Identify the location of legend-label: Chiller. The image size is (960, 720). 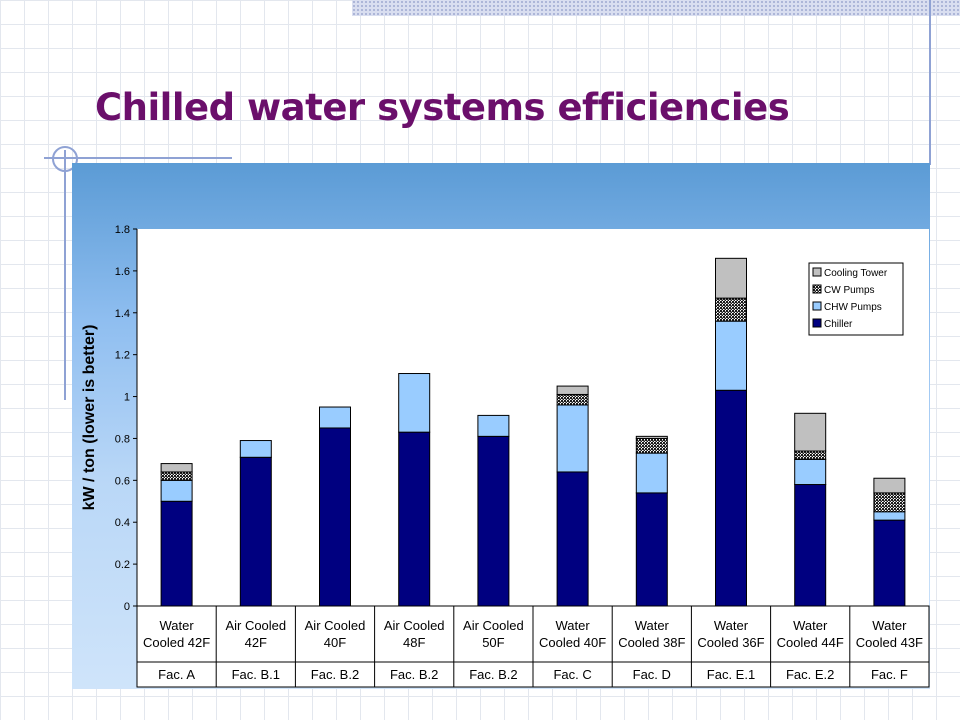
(838, 324).